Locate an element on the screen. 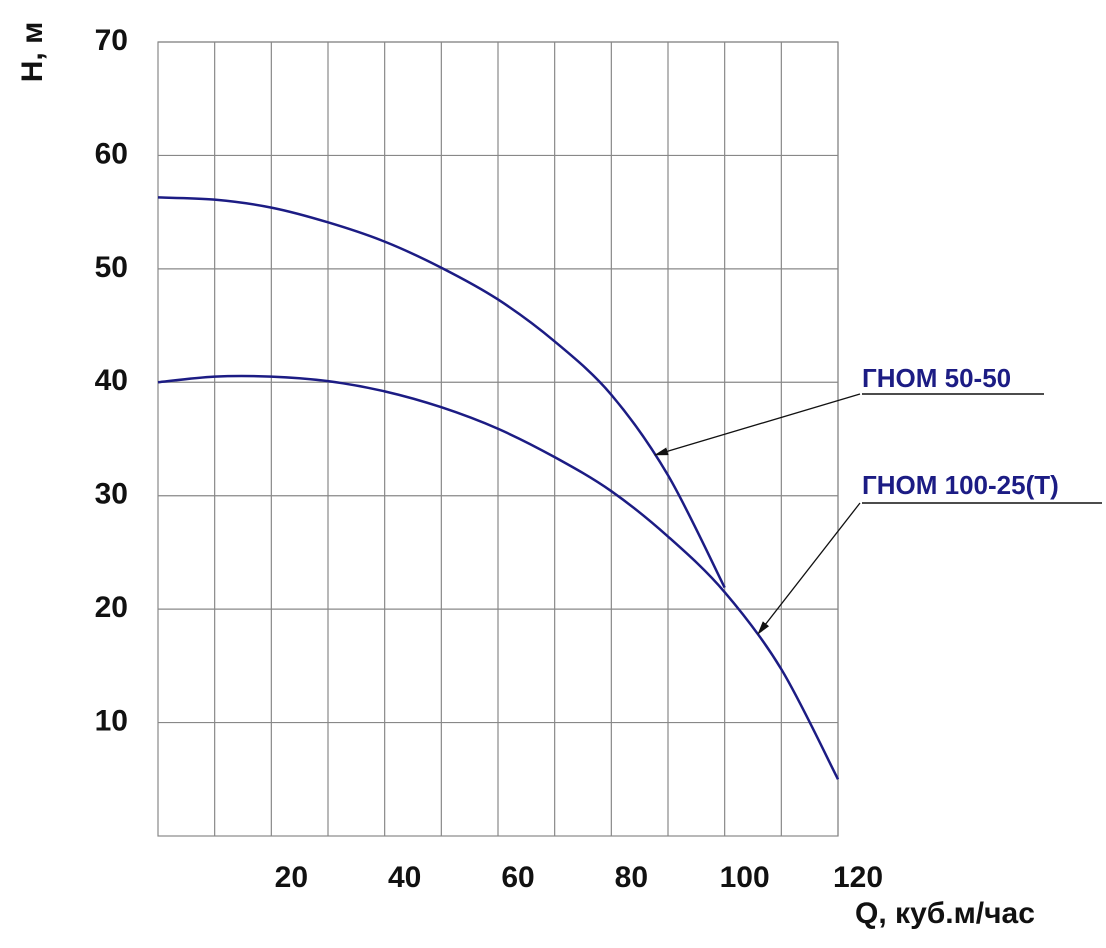 Image resolution: width=1106 pixels, height=948 pixels. y-tick-label: 70 is located at coordinates (111, 40).